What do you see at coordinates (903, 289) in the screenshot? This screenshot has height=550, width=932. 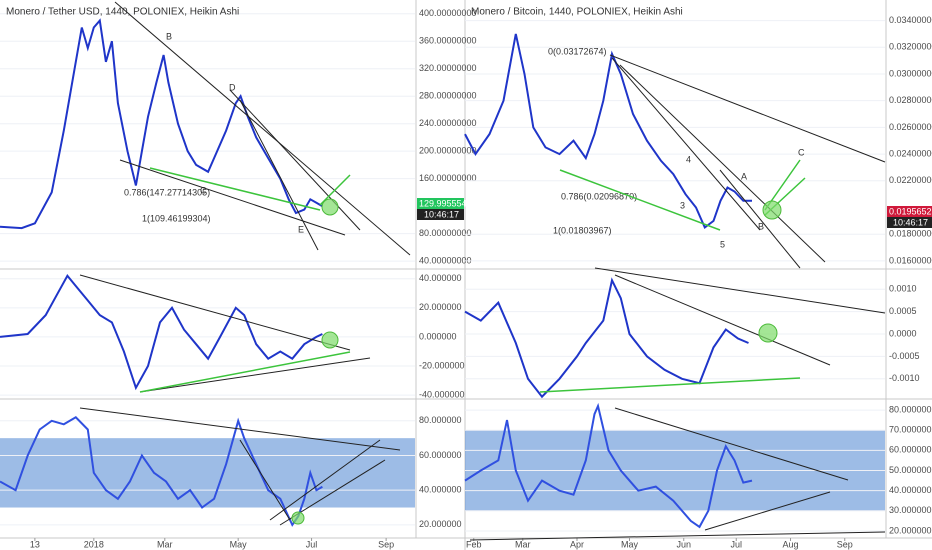 I see `y-tick-label: 0.0010` at bounding box center [903, 289].